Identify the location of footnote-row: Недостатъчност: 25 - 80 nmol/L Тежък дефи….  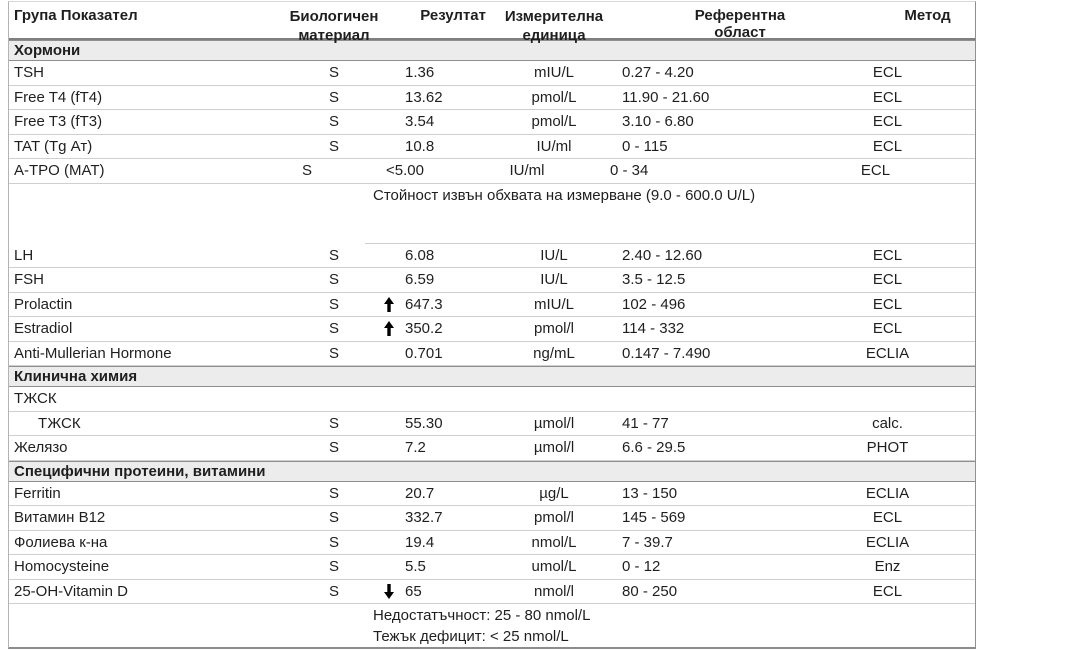
(492, 625).